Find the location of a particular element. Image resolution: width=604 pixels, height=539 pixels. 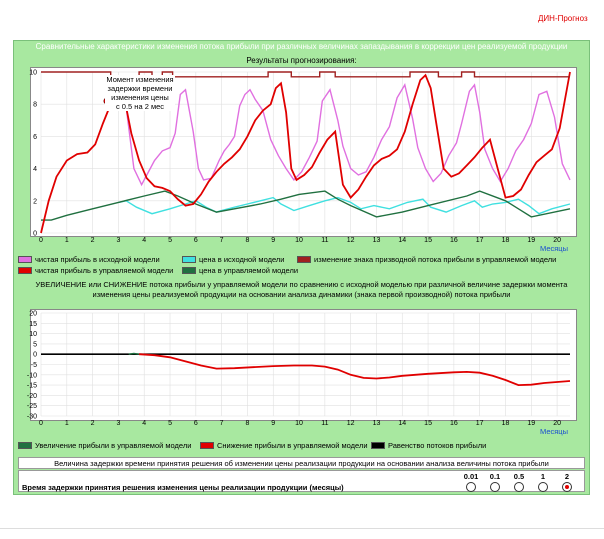

annotation-line-1: Момент изменения is located at coordinates (140, 79).